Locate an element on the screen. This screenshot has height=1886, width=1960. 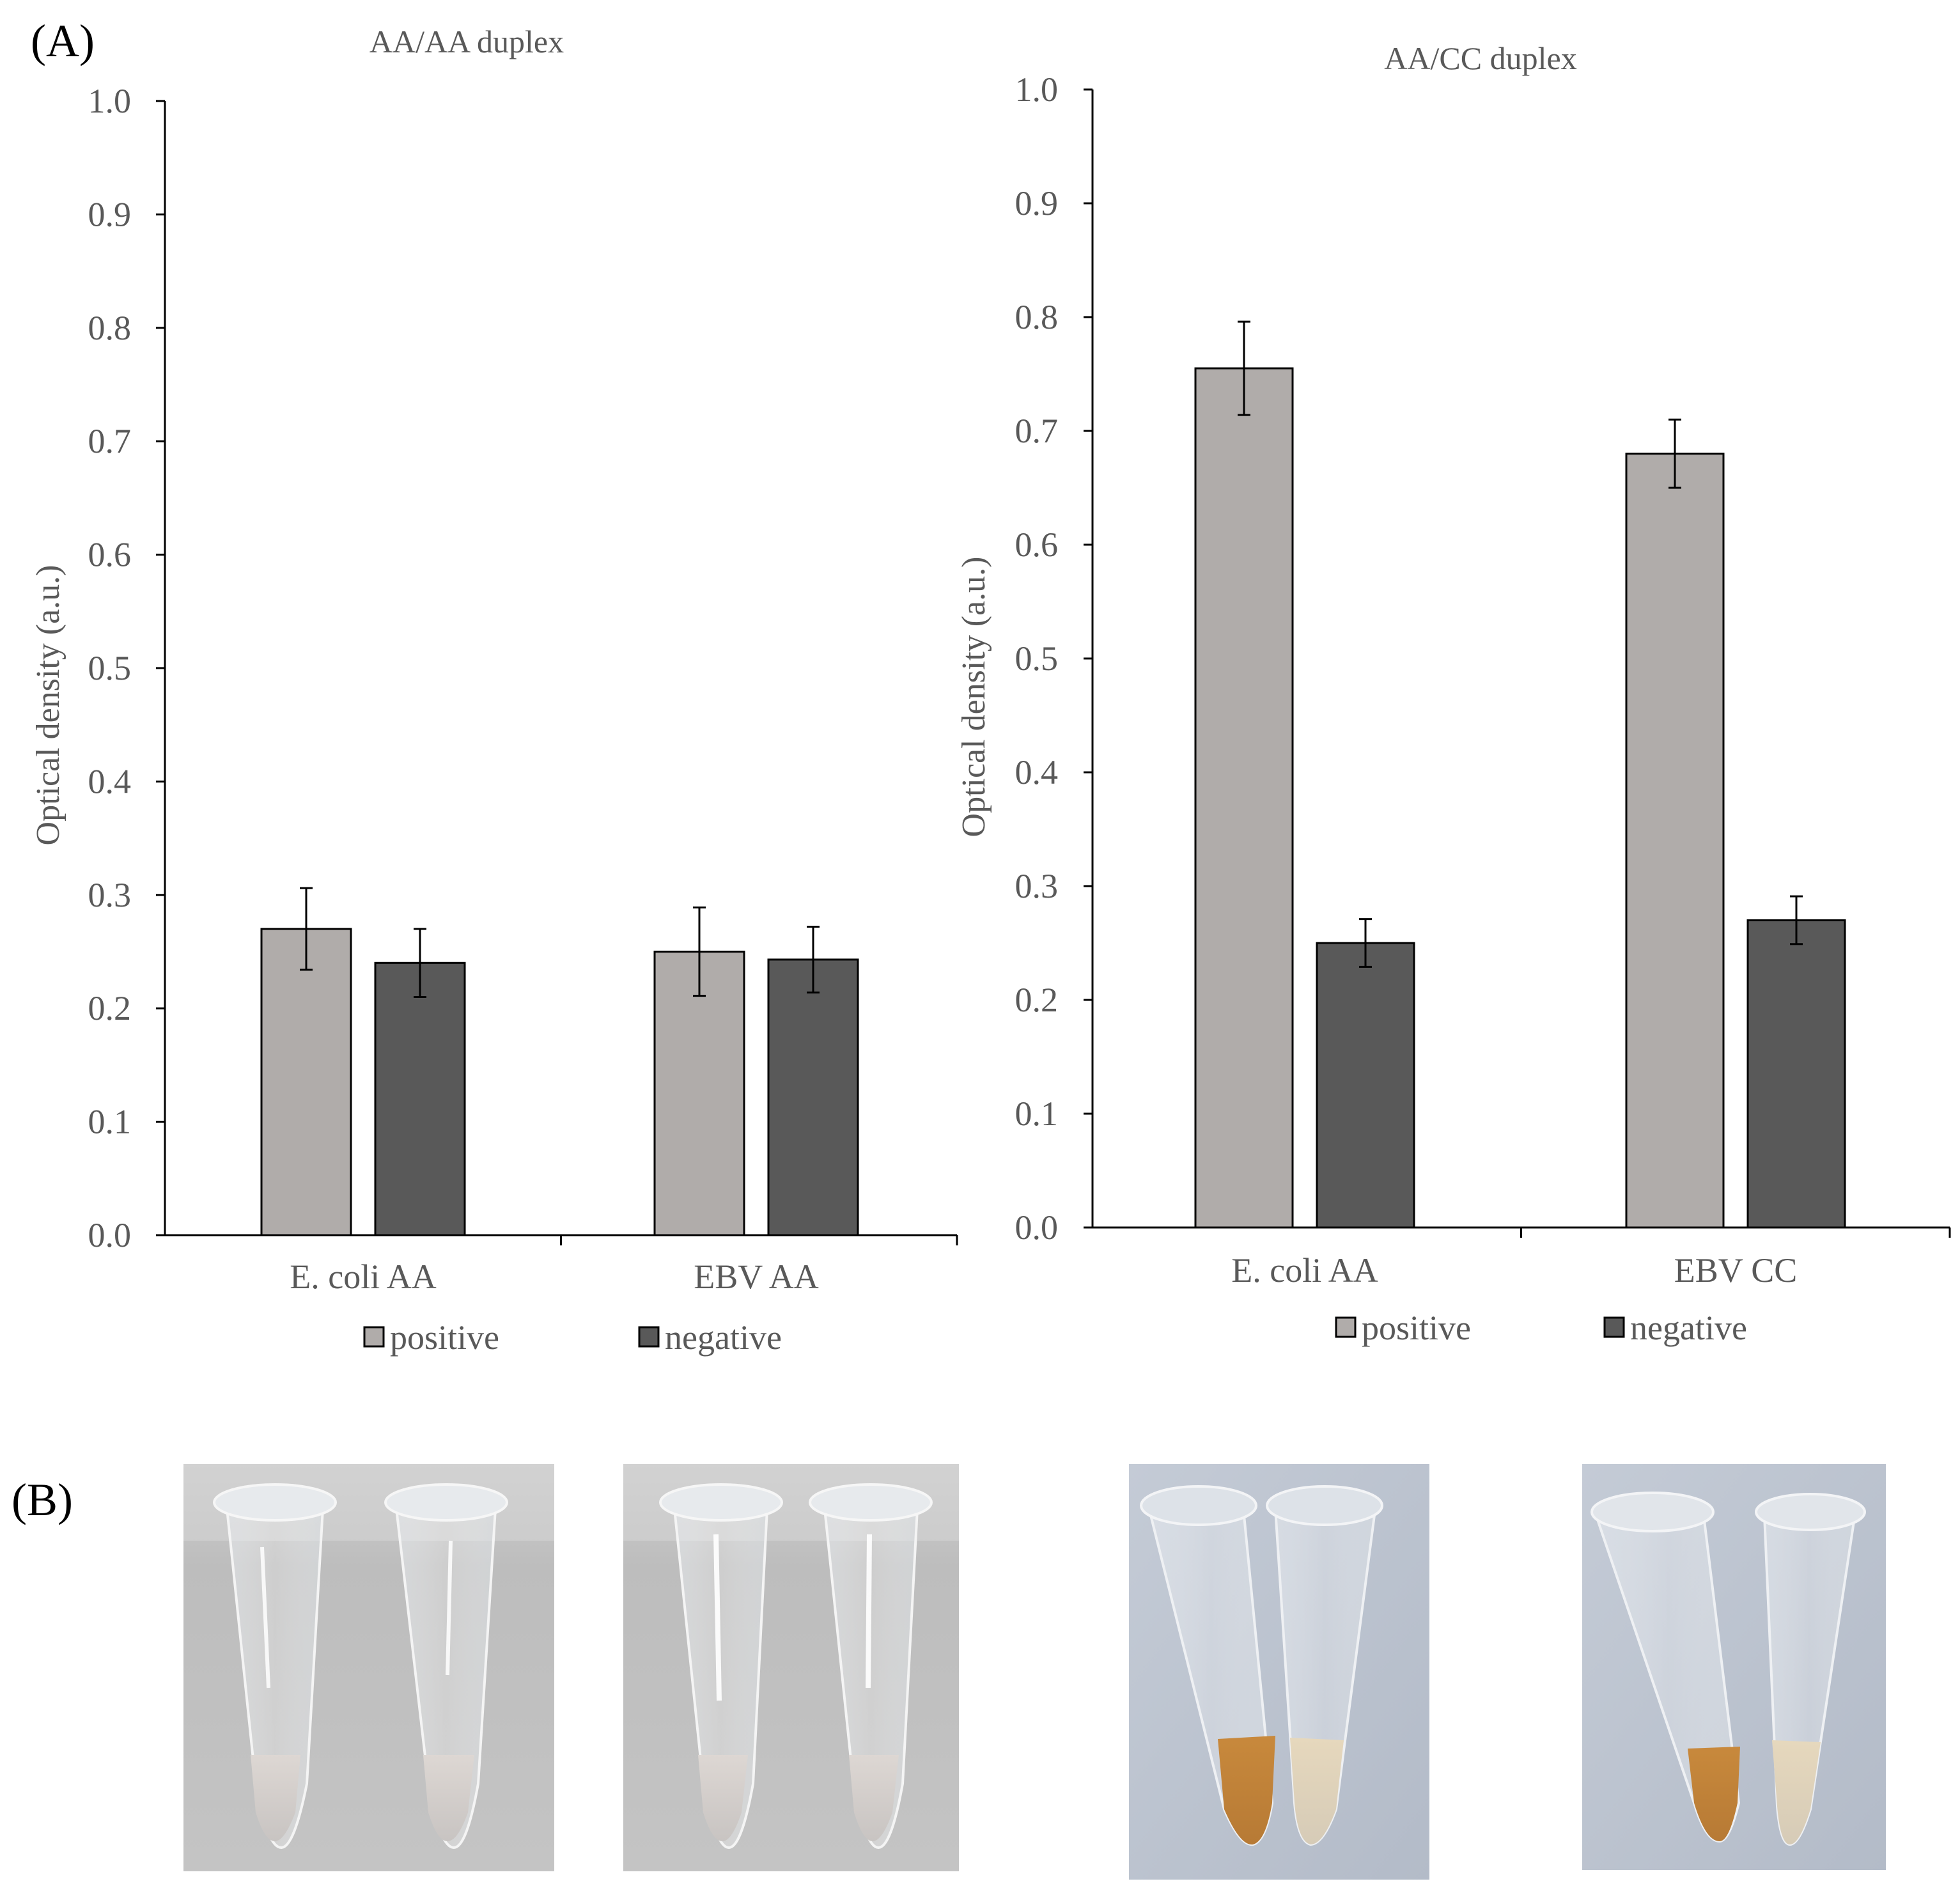
tube-photo-cc-ebv is located at coordinates (1734, 1667).